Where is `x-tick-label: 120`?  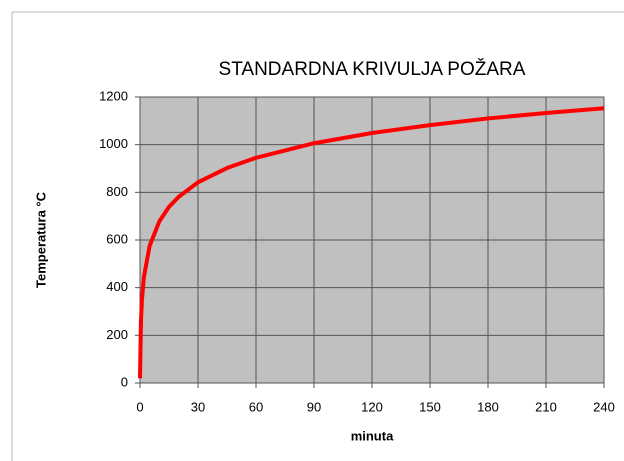
x-tick-label: 120 is located at coordinates (372, 406).